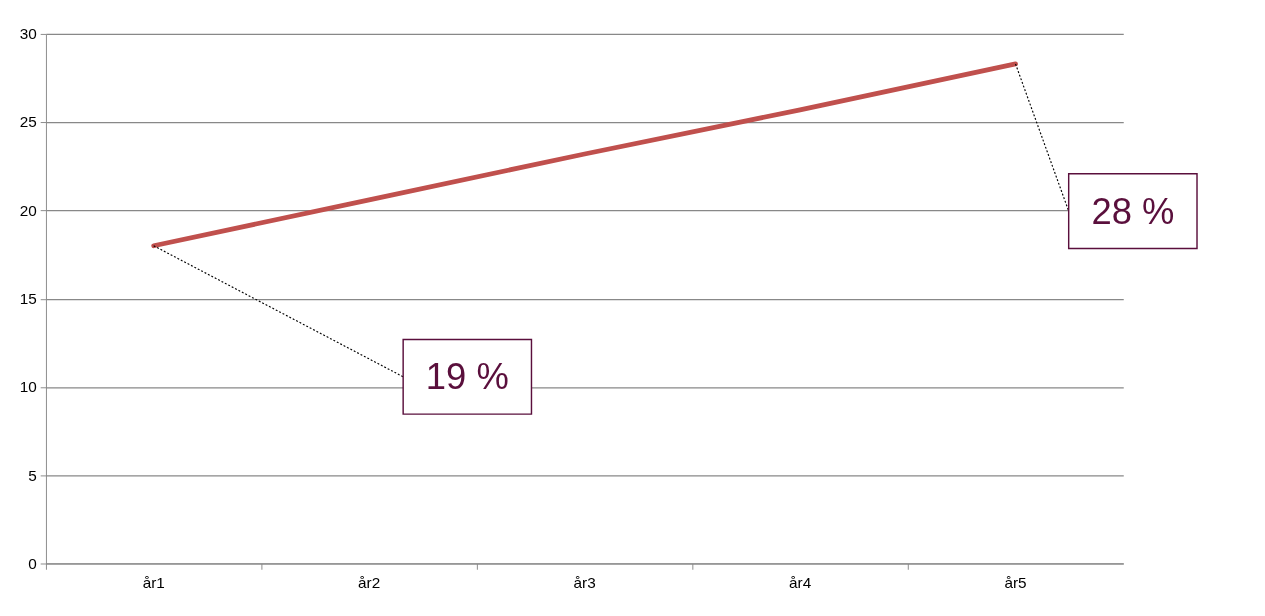  What do you see at coordinates (153, 582) in the screenshot?
I see `x-tick-label: år1` at bounding box center [153, 582].